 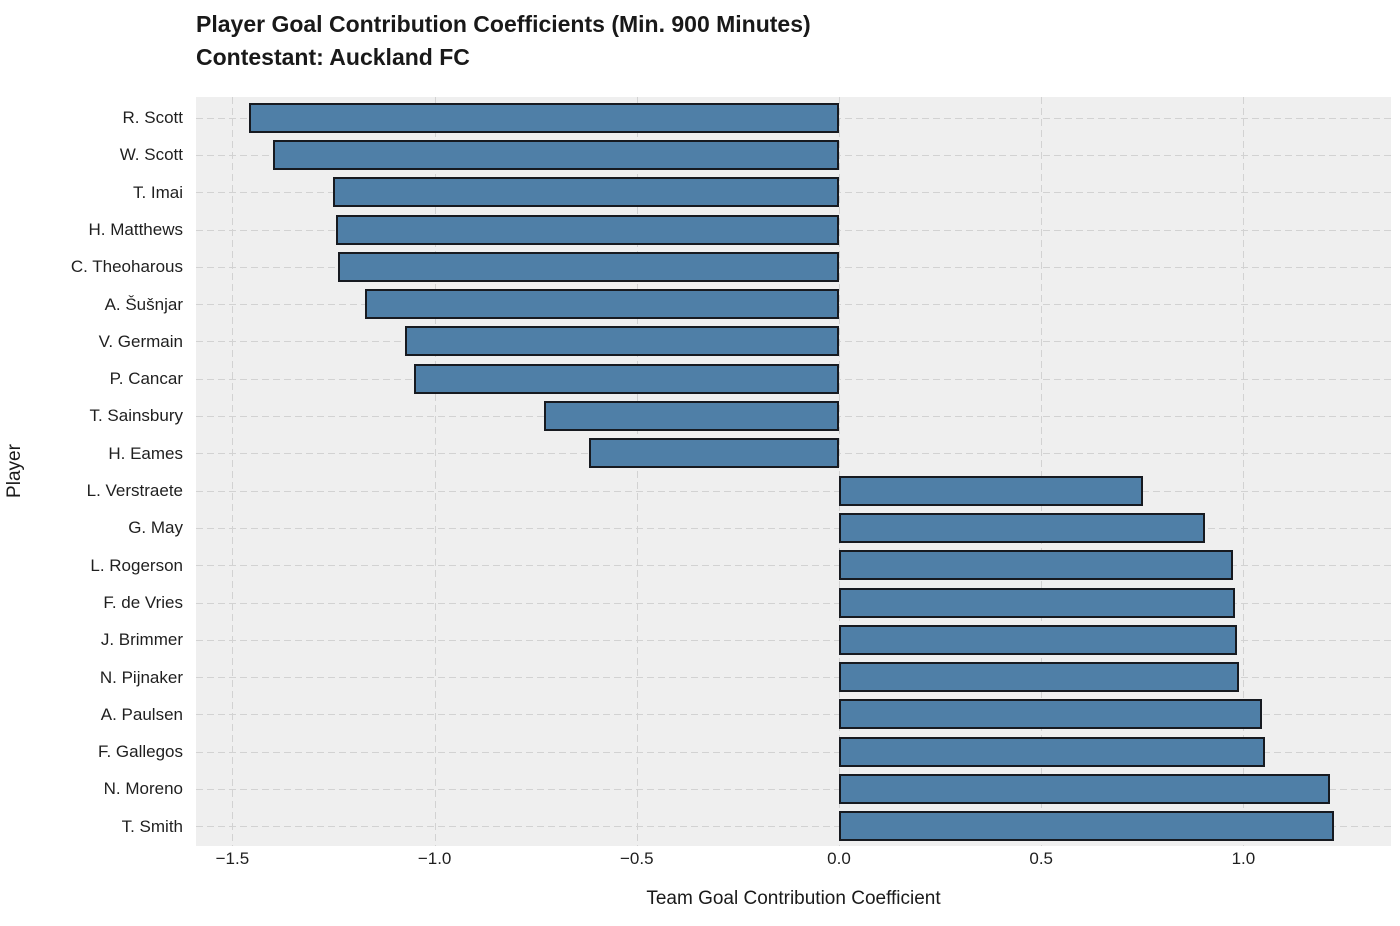 What do you see at coordinates (543, 117) in the screenshot?
I see `bar-r-scott` at bounding box center [543, 117].